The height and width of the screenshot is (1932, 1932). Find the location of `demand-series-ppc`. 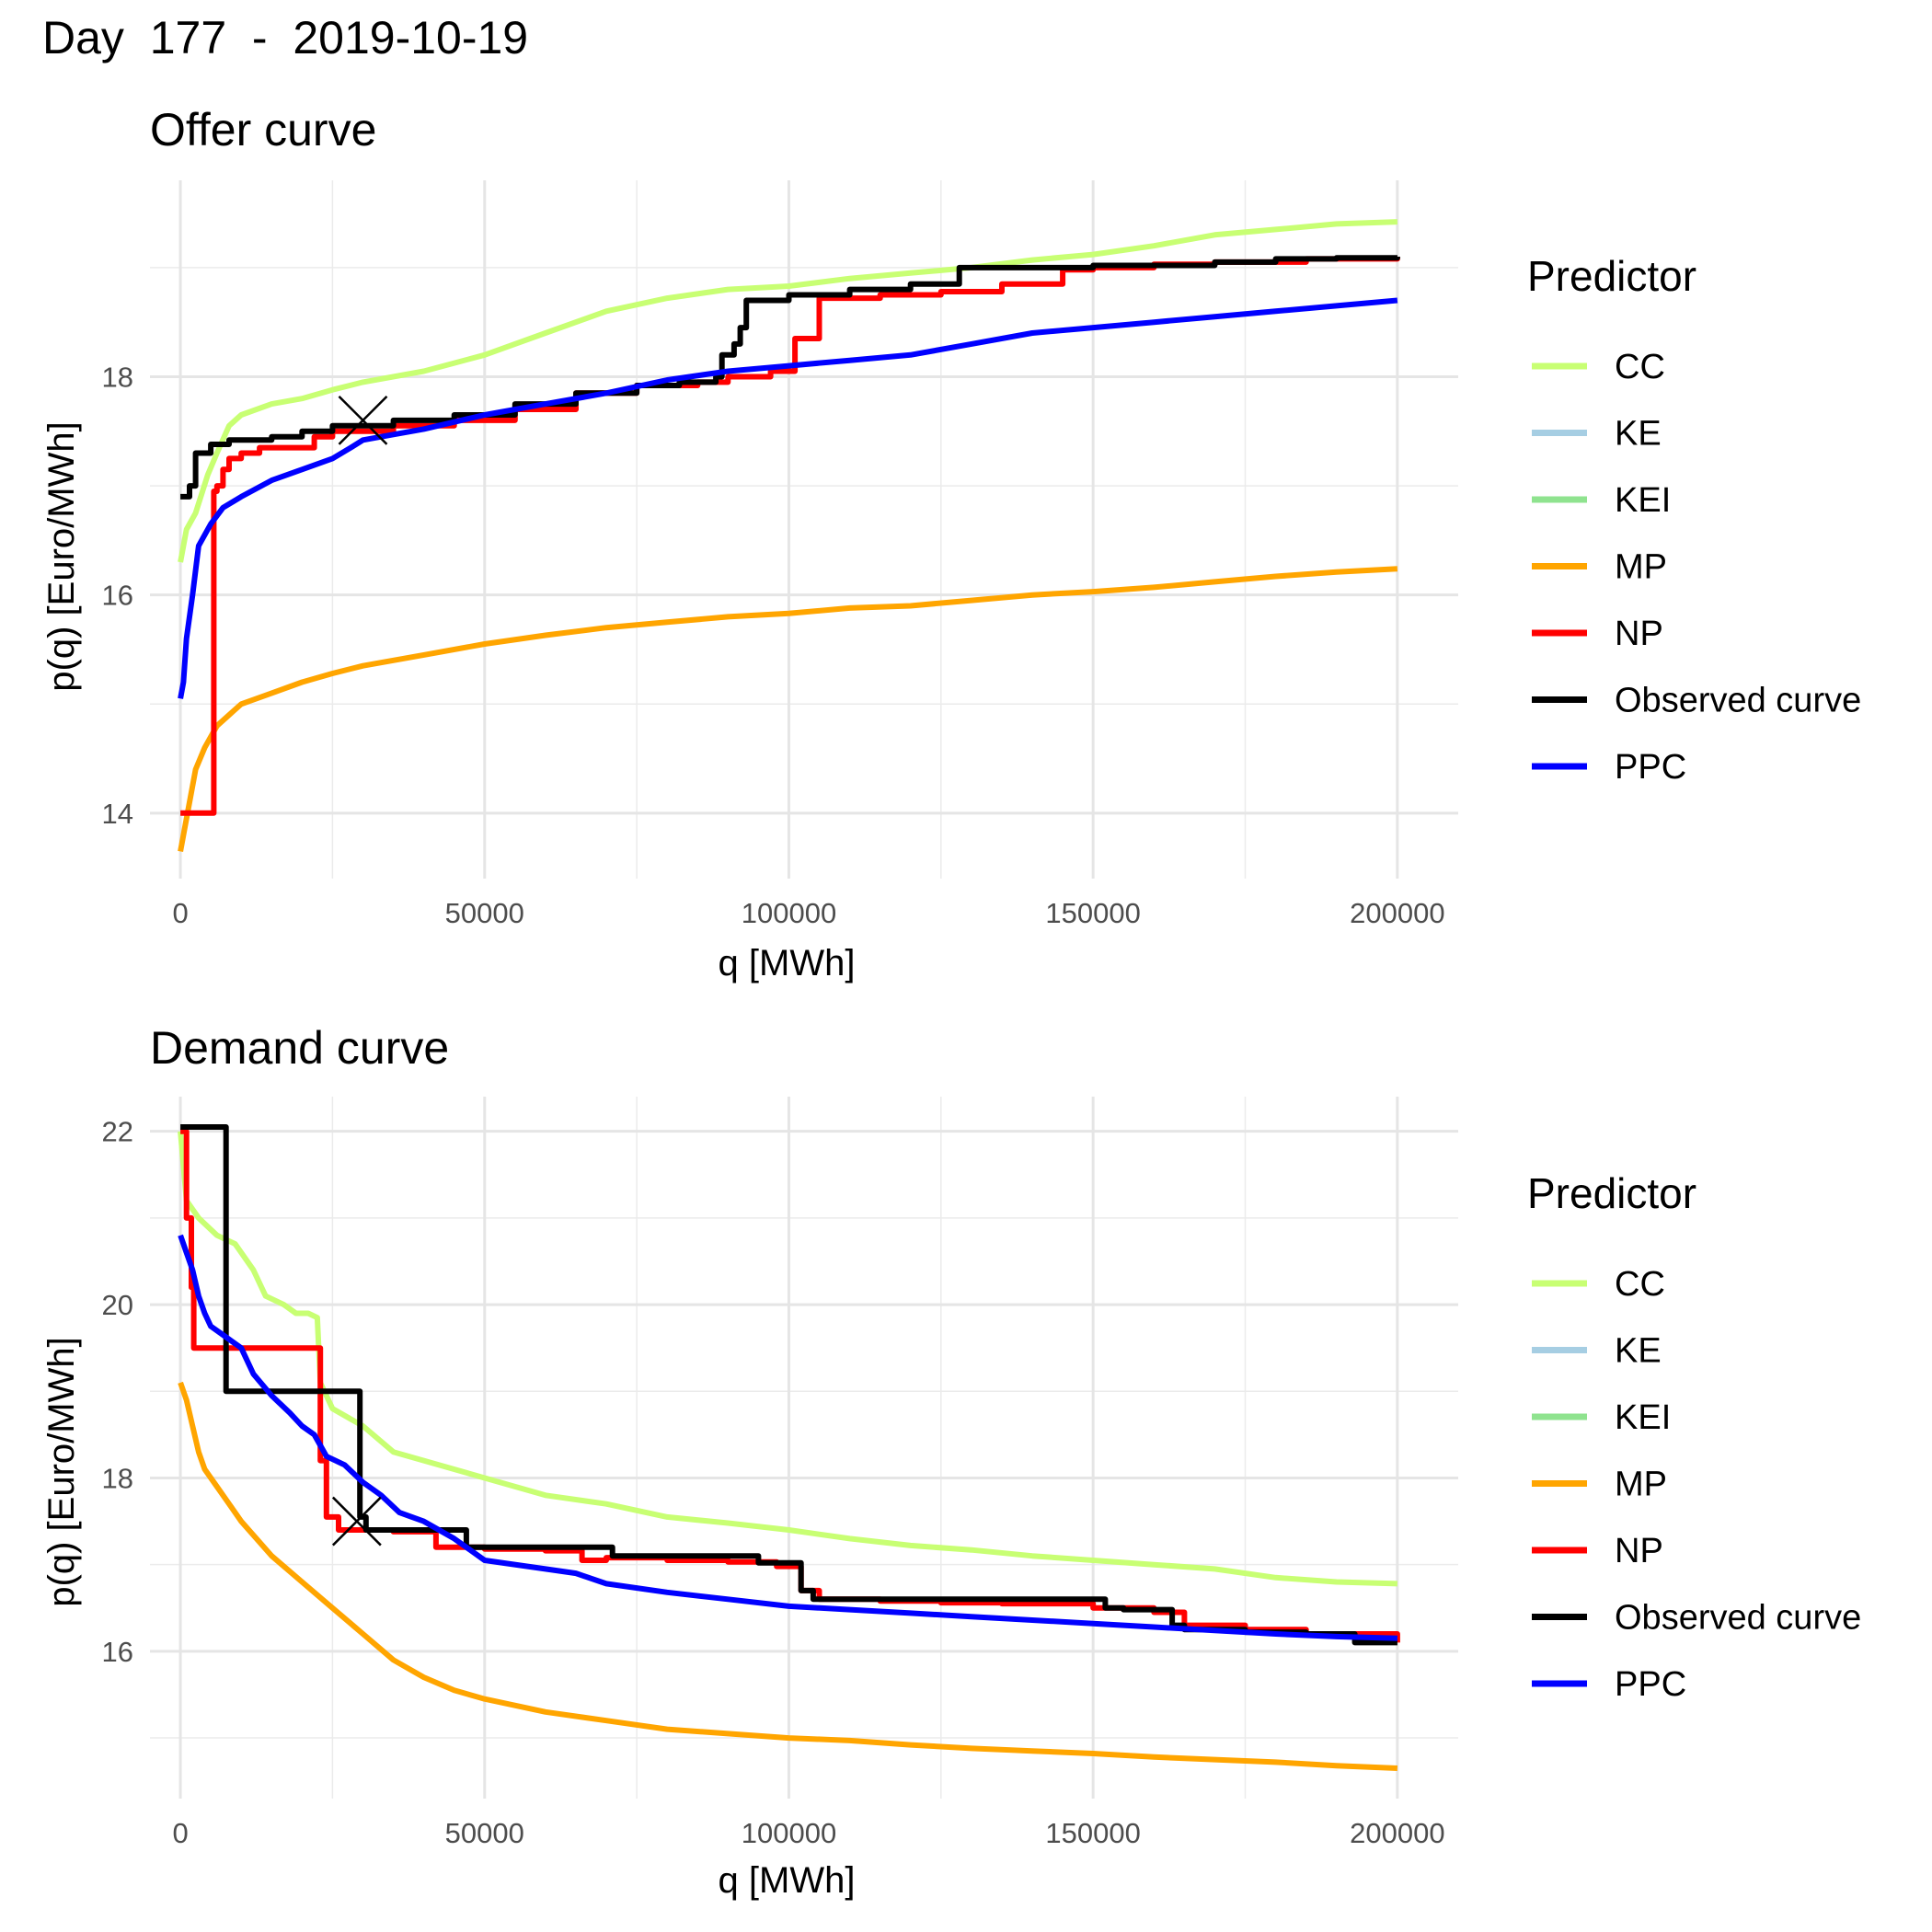

demand-series-ppc is located at coordinates (787, 1437).